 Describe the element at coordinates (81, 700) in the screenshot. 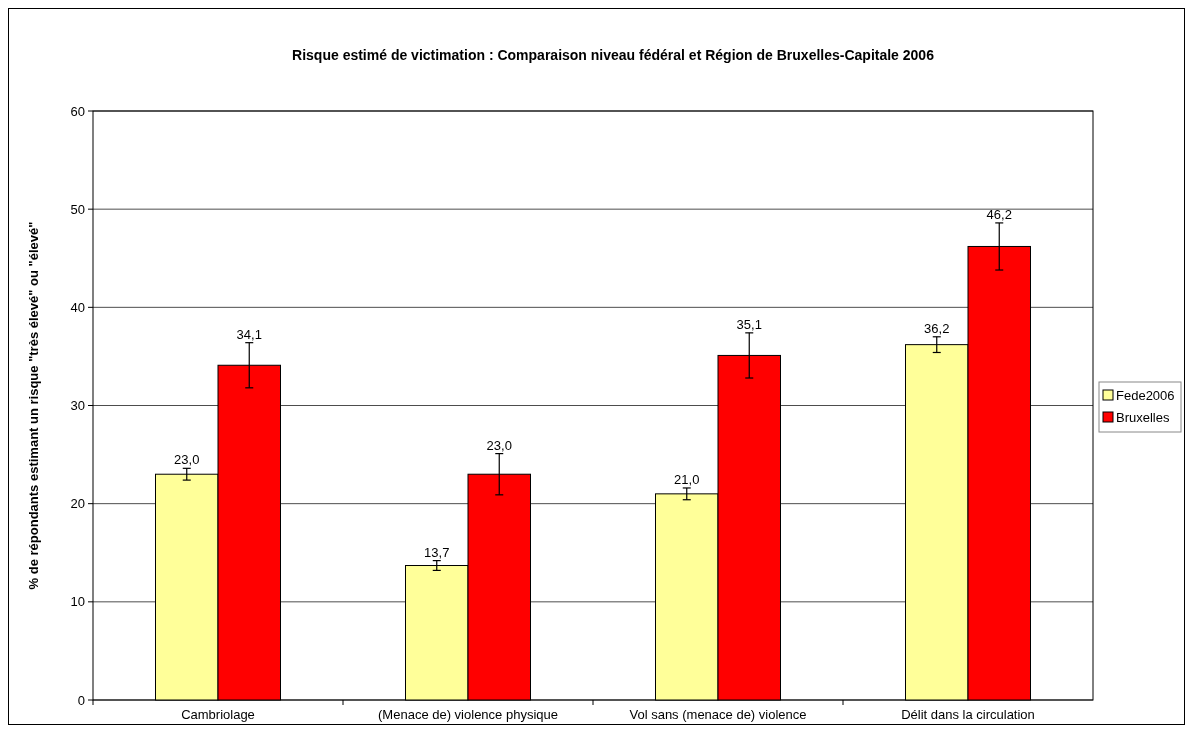

I see `y-tick-label: 0` at that location.